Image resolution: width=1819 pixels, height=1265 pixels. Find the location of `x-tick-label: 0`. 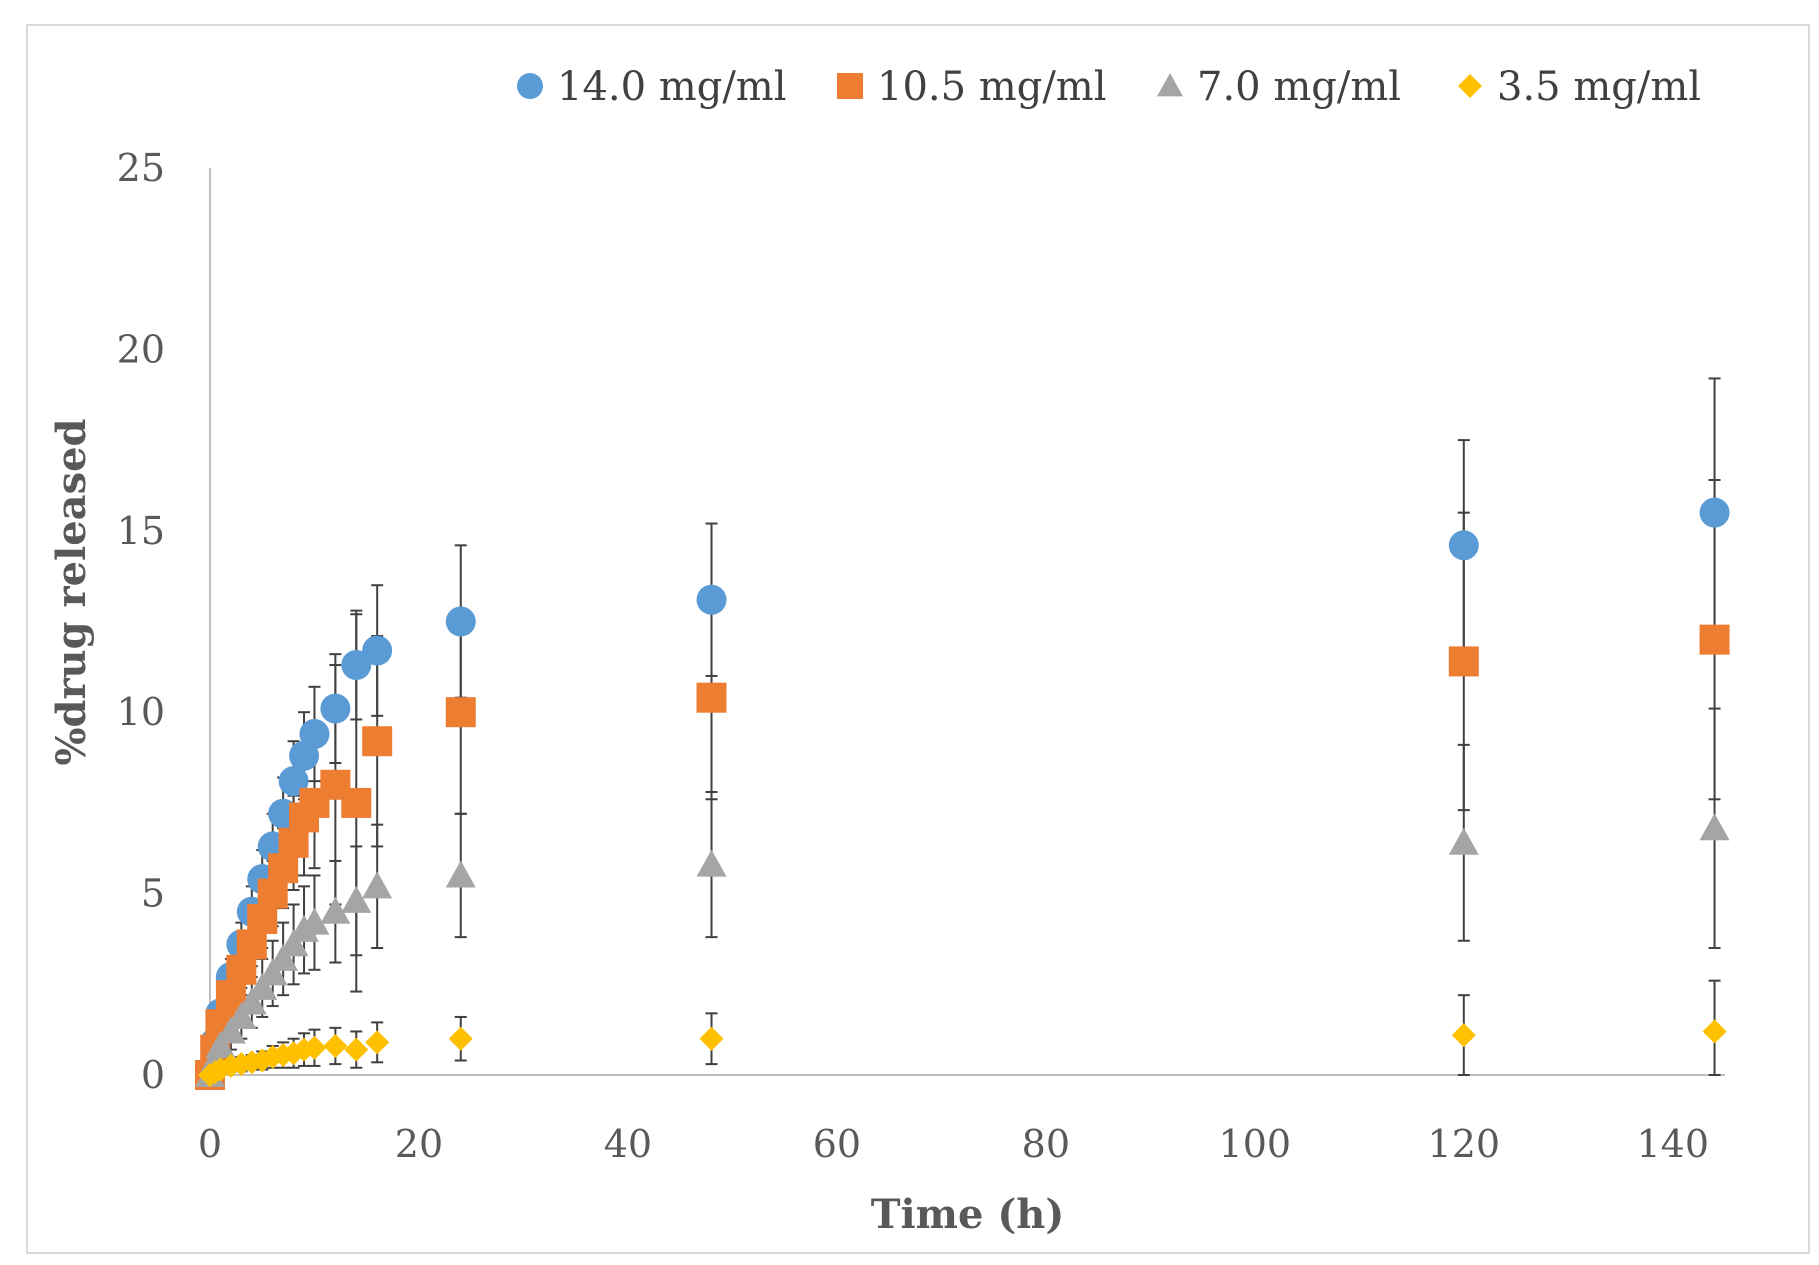

x-tick-label: 0 is located at coordinates (210, 1144).